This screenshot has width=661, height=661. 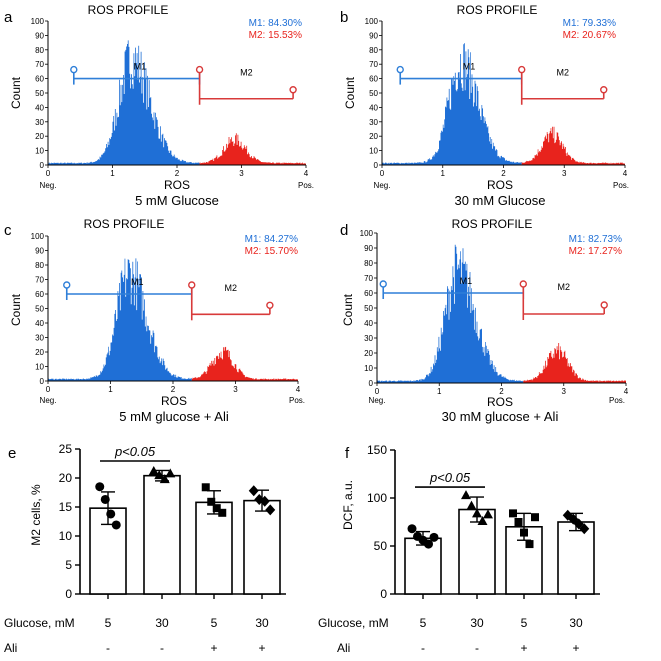 What do you see at coordinates (39, 64) in the screenshot?
I see `y-tick-label: 70` at bounding box center [39, 64].